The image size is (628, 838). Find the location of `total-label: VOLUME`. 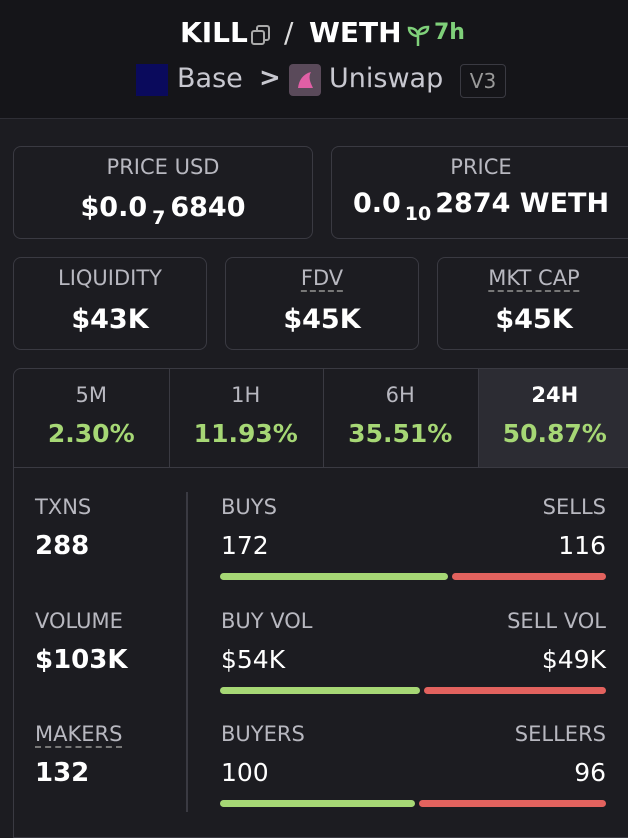

total-label: VOLUME is located at coordinates (79, 621).